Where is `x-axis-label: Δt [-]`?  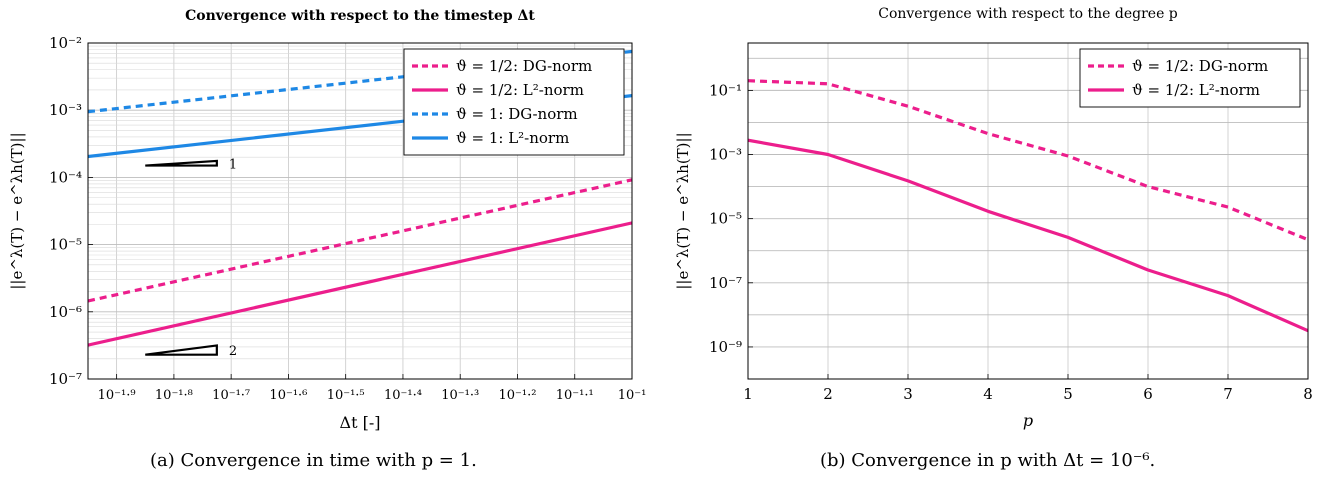
x-axis-label: Δt [-] is located at coordinates (360, 422).